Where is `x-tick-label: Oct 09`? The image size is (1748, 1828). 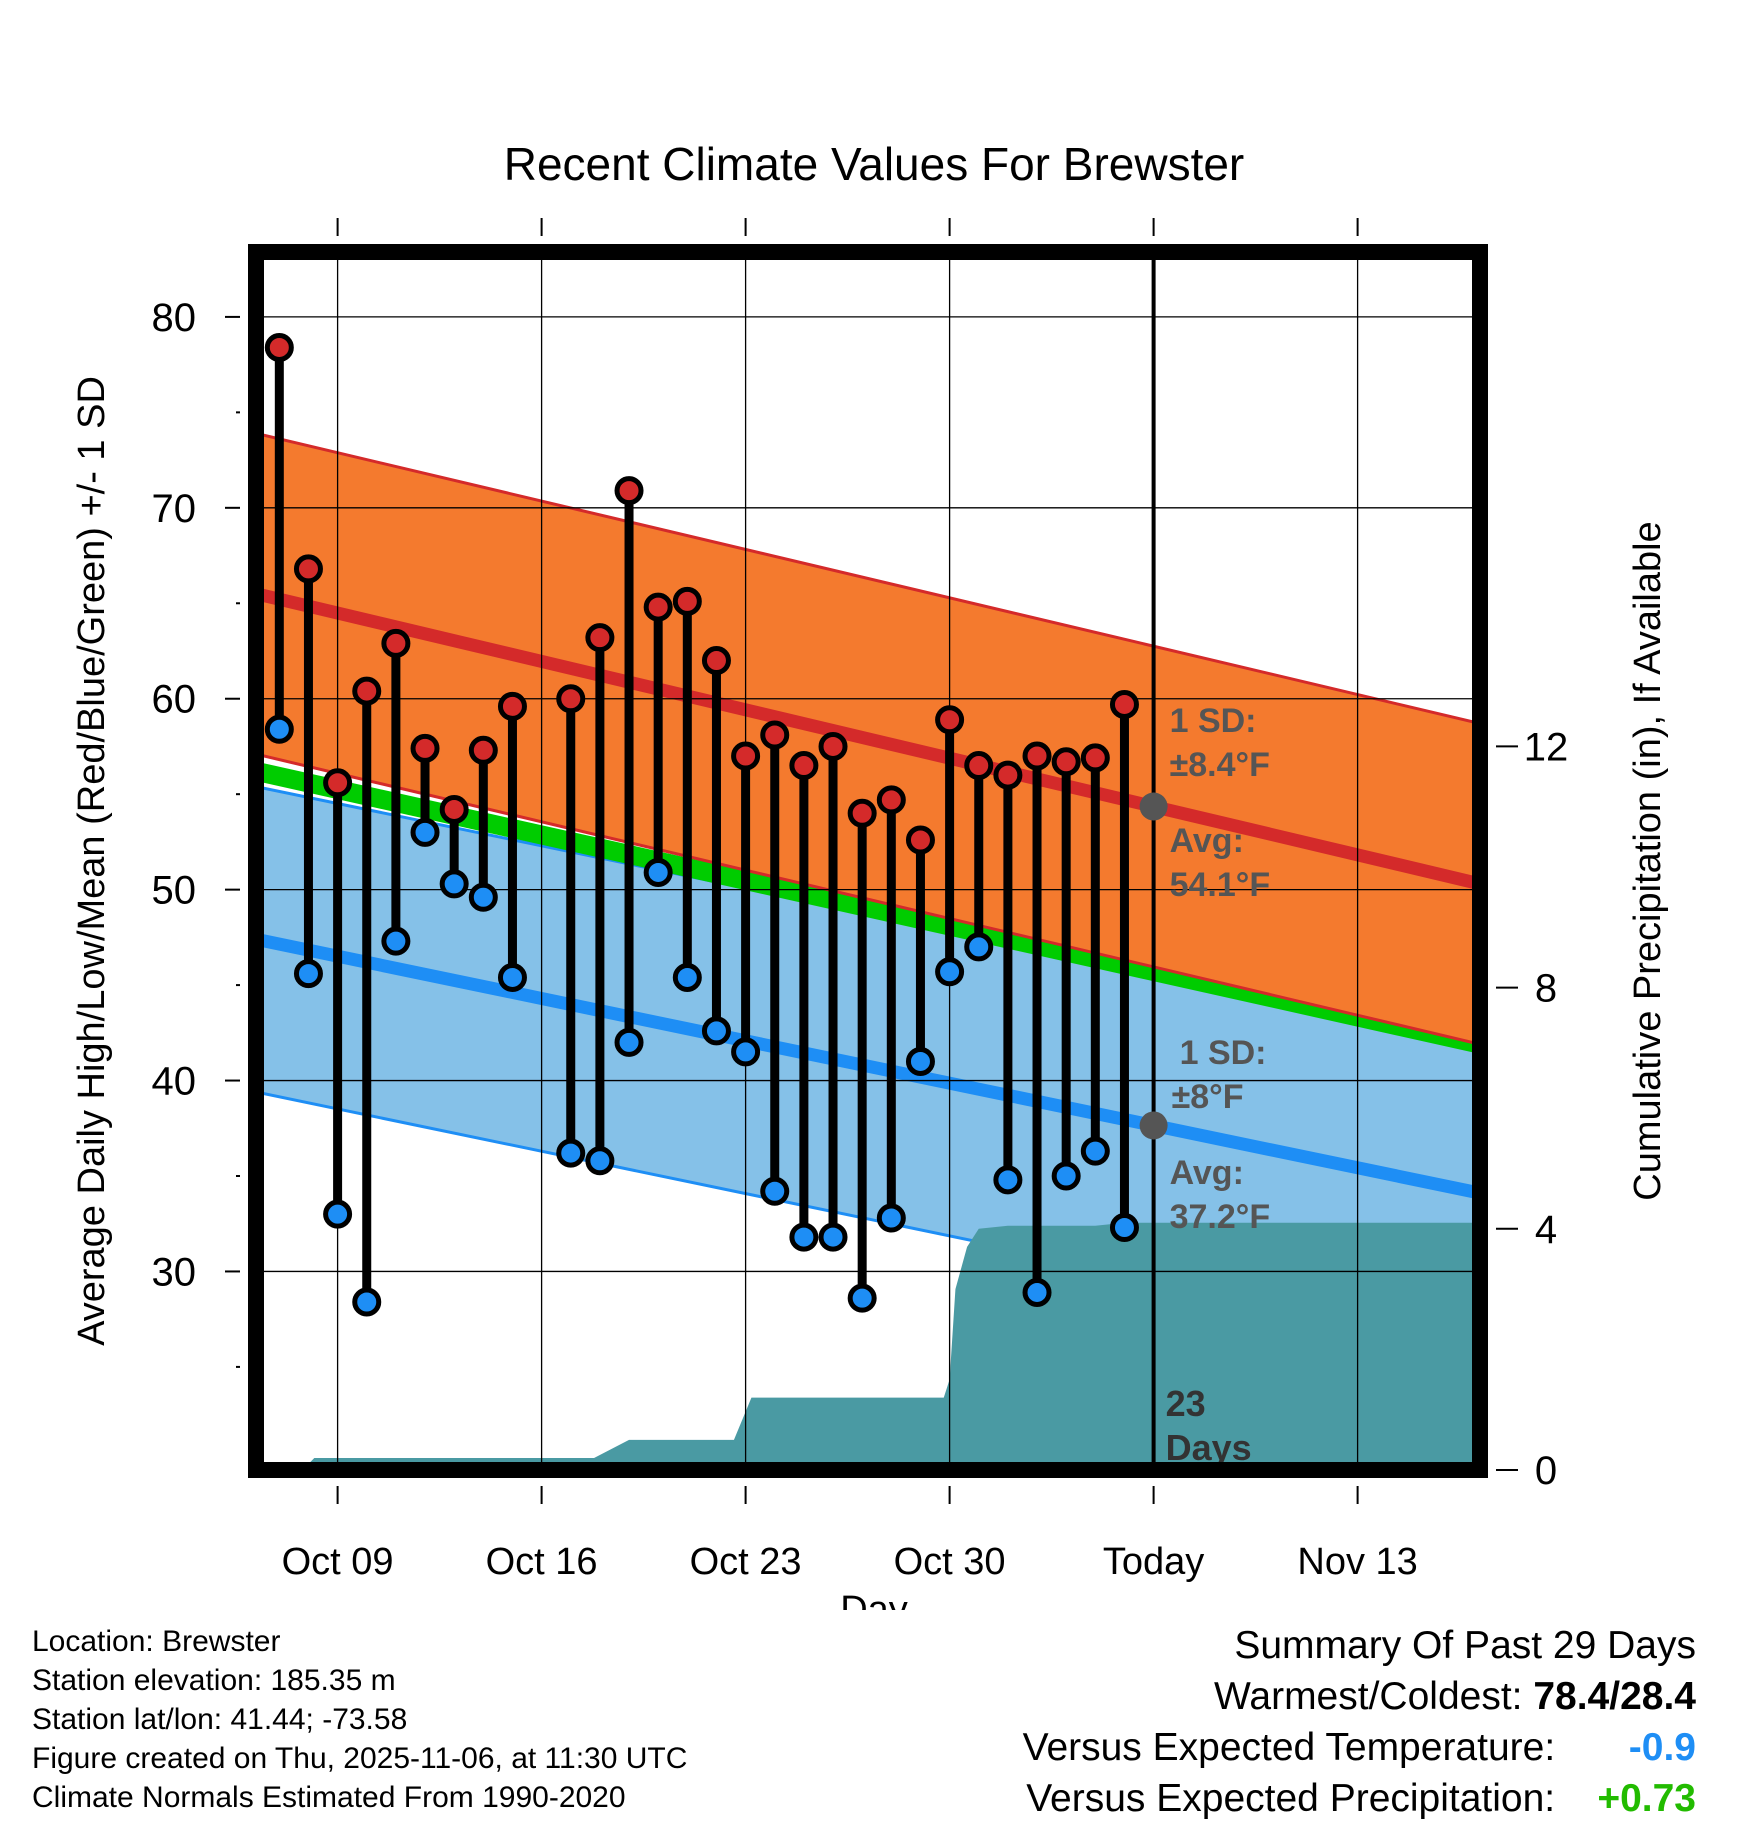
x-tick-label: Oct 09 is located at coordinates (338, 1562).